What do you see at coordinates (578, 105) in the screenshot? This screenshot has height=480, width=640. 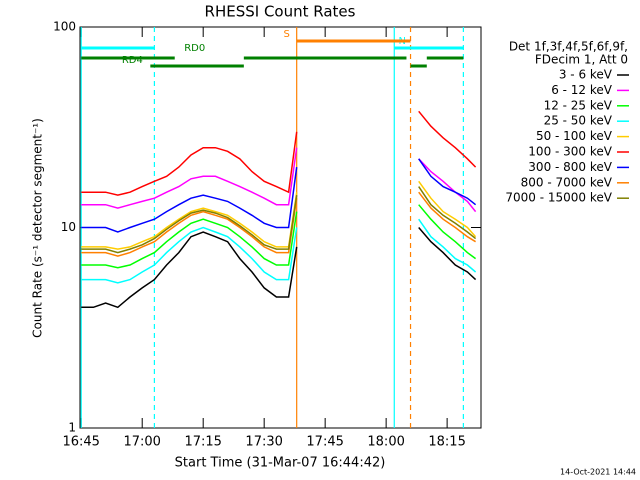 I see `legend-label: 12 - 25 keV` at bounding box center [578, 105].